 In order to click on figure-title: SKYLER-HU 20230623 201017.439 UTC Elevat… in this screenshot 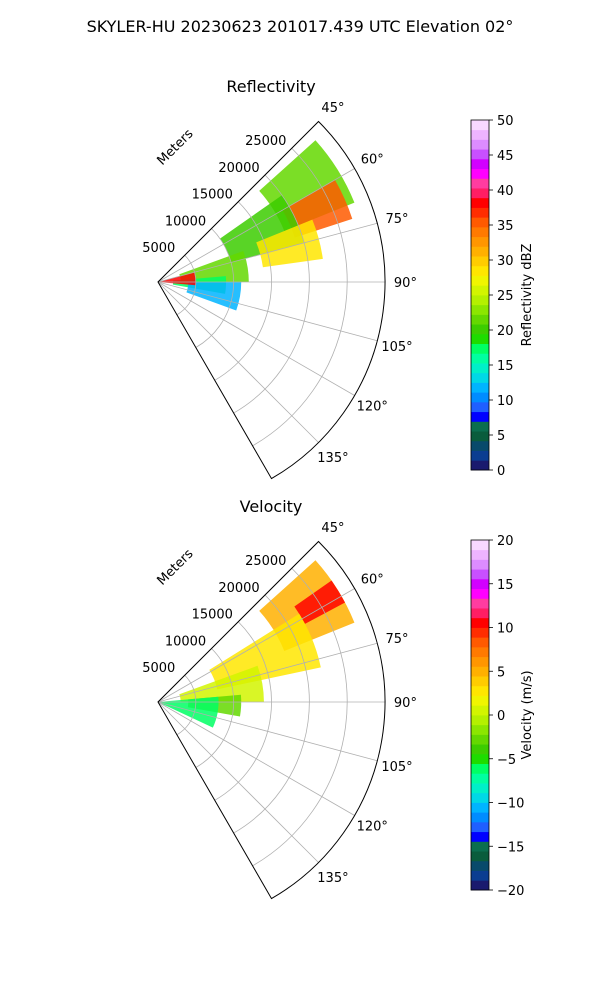, I will do `click(300, 26)`.